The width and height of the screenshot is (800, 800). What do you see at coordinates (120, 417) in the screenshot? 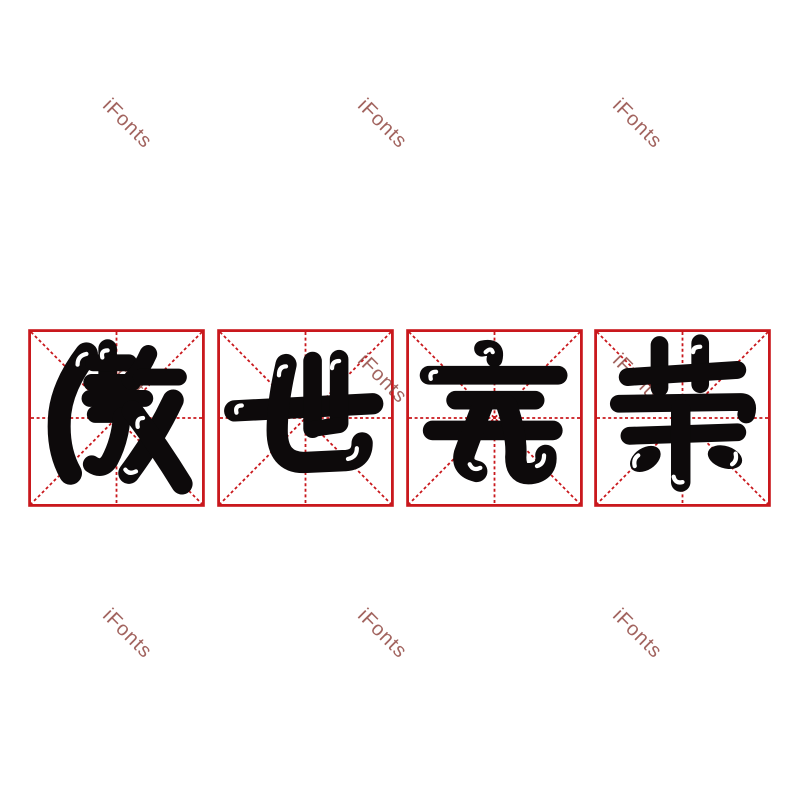
I see `glyph-ao-icon` at bounding box center [120, 417].